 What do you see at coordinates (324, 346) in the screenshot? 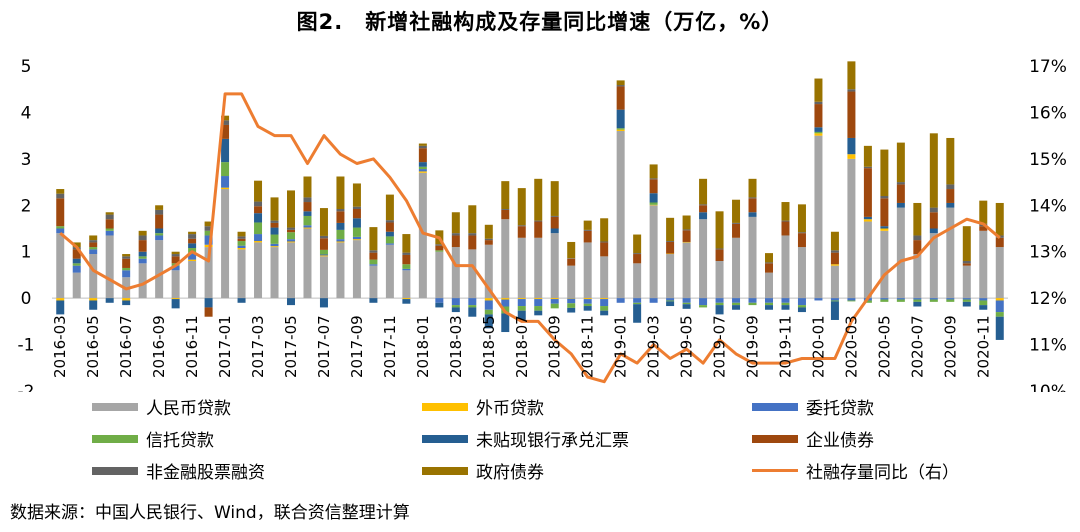
I see `x-tick-label: 2017-07` at bounding box center [324, 346].